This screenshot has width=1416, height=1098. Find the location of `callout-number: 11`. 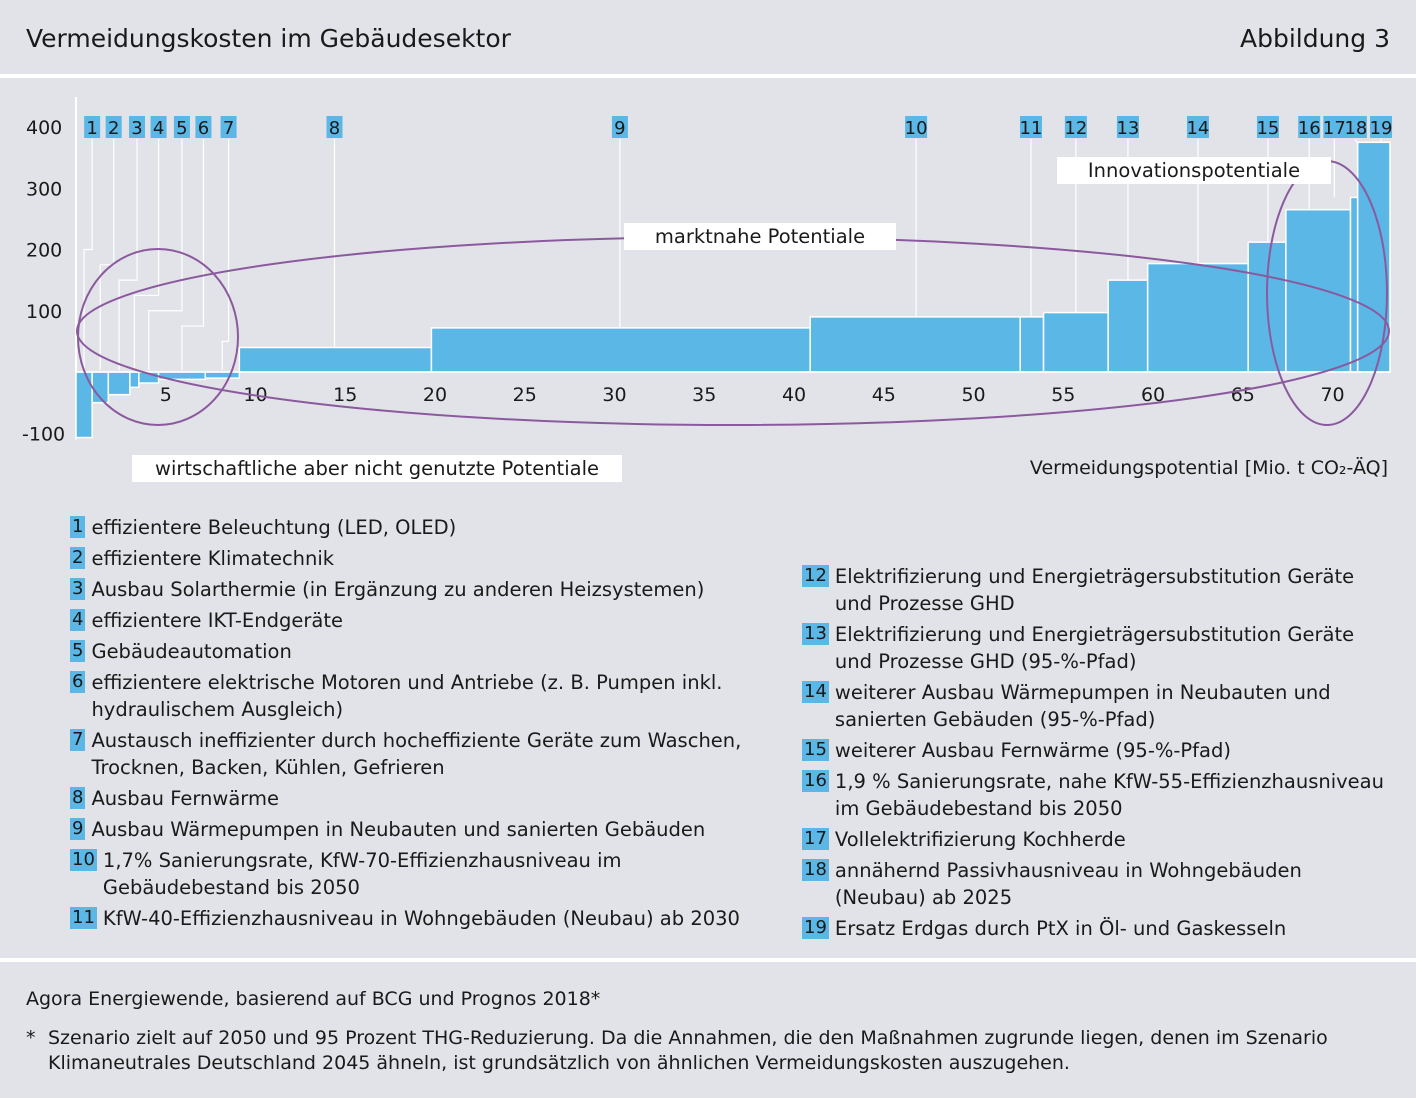

callout-number: 11 is located at coordinates (1031, 128).